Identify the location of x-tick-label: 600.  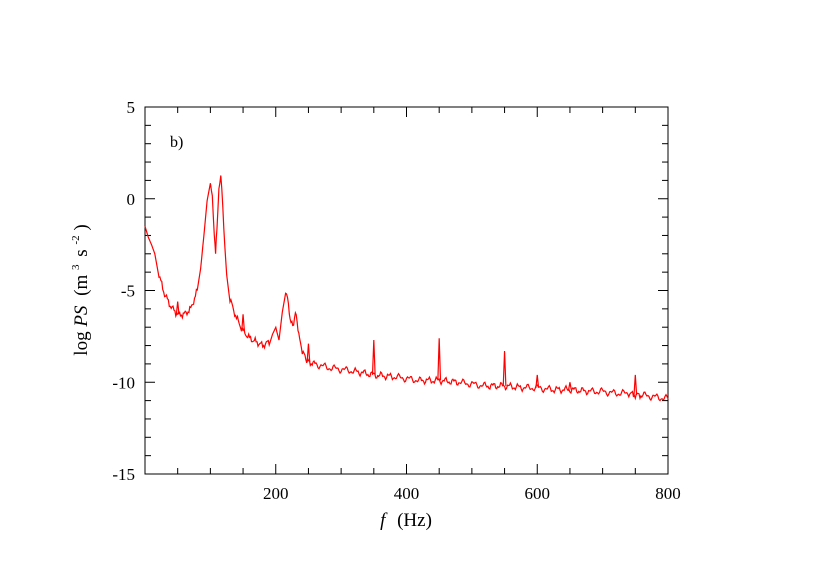
(538, 493).